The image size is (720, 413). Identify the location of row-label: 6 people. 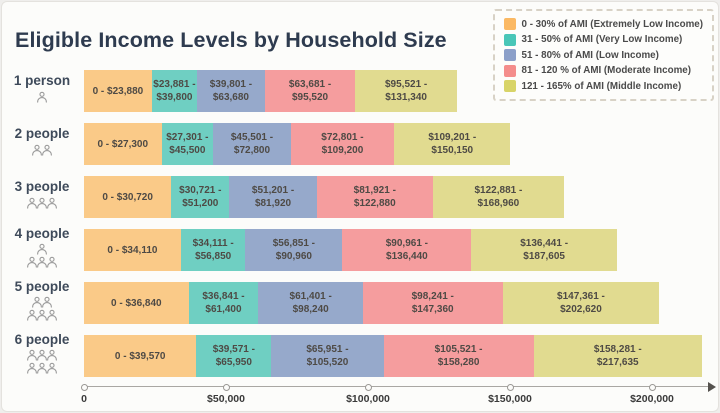
(42, 339).